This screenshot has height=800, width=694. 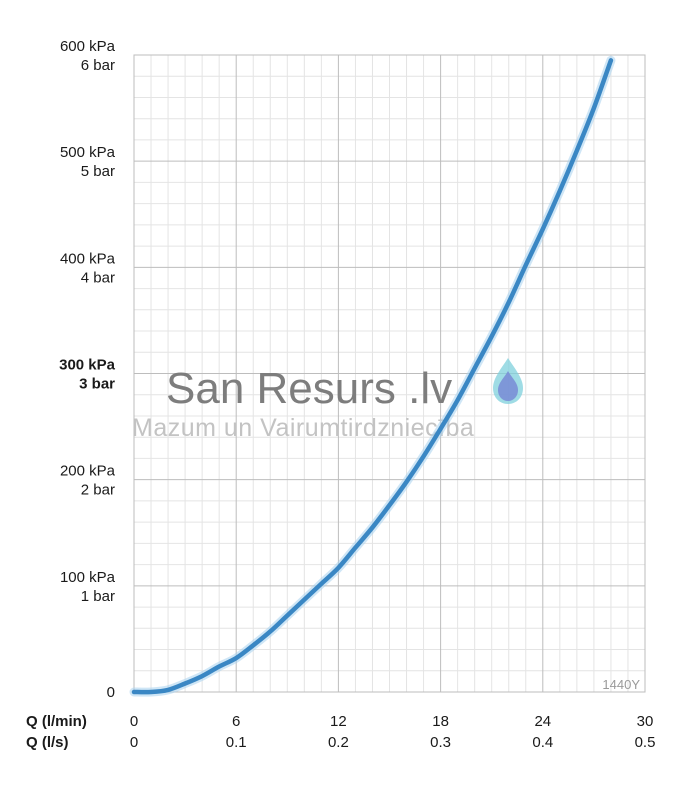 What do you see at coordinates (236, 742) in the screenshot?
I see `x-tick-label-ls: 0.1` at bounding box center [236, 742].